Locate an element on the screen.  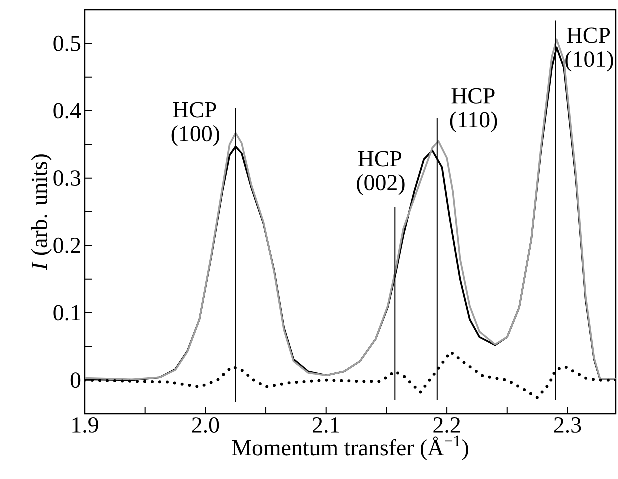
y-tick-label: 0.4 is located at coordinates (68, 111).